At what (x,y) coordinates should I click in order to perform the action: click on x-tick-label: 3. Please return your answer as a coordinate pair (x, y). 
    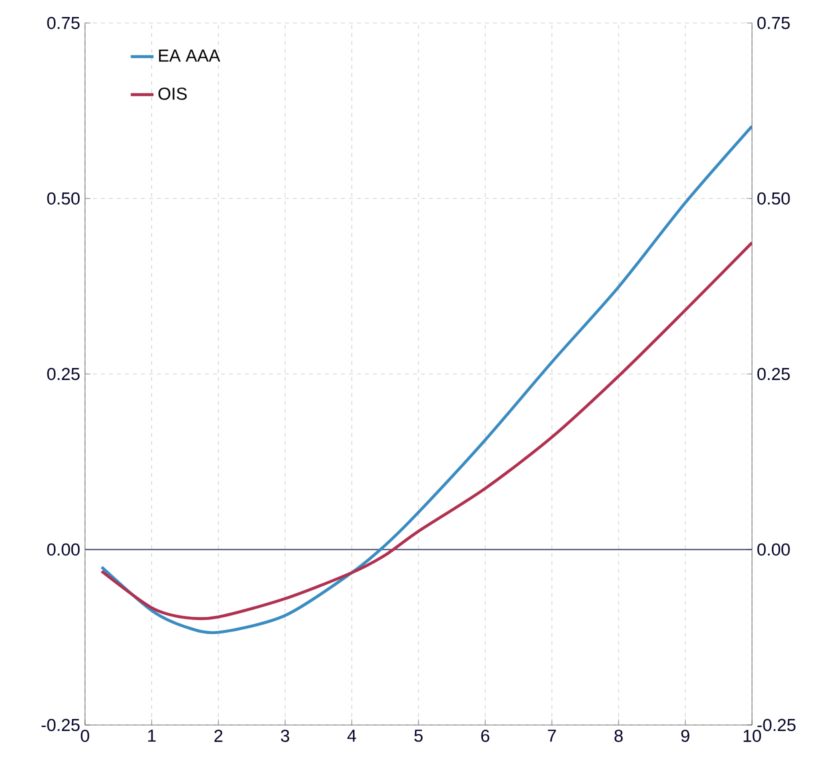
    Looking at the image, I should click on (285, 736).